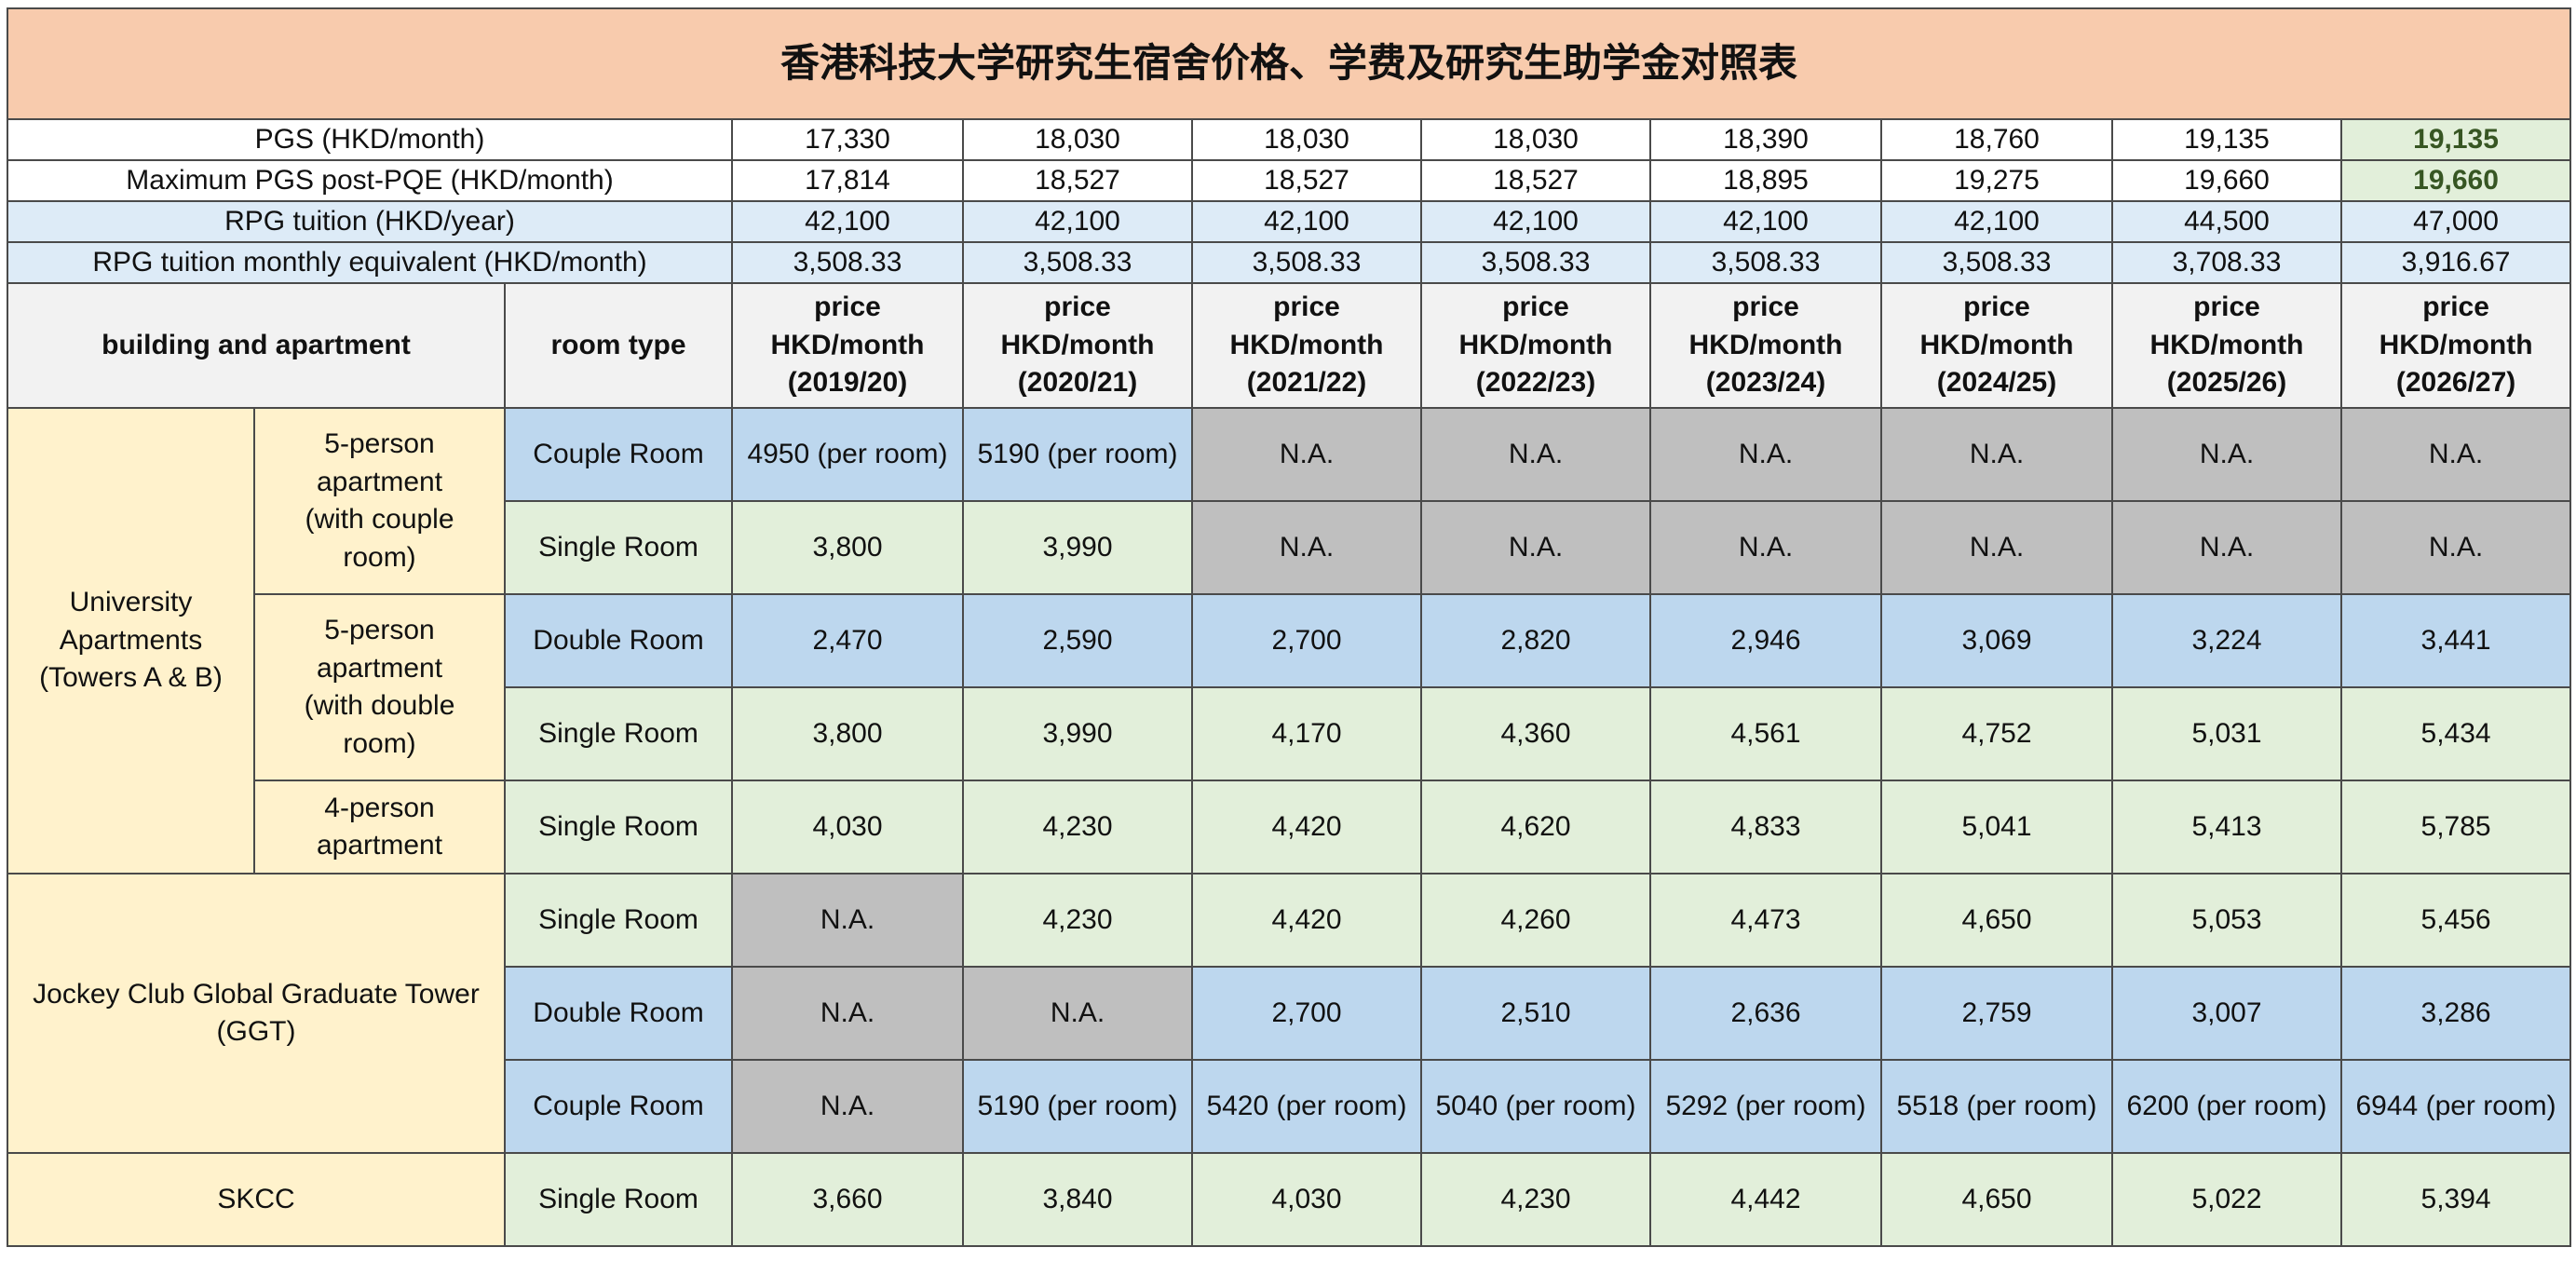  What do you see at coordinates (1997, 1106) in the screenshot?
I see `price-cell: 5518 (per room)` at bounding box center [1997, 1106].